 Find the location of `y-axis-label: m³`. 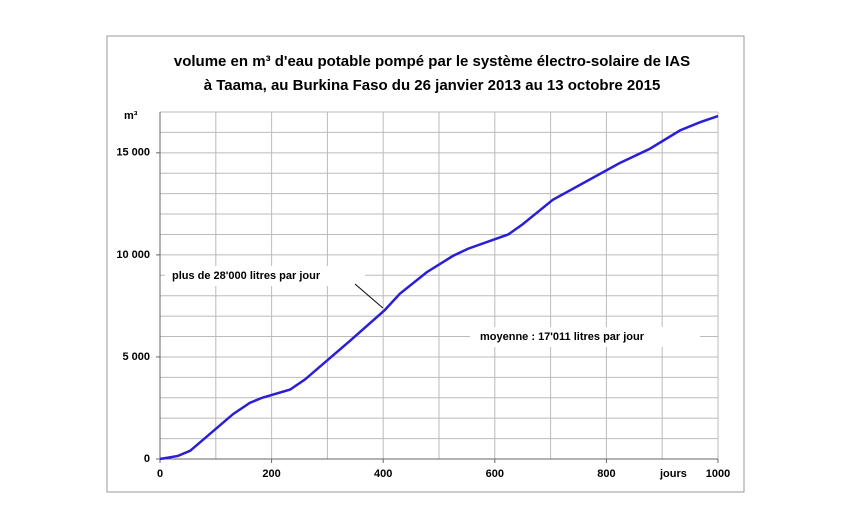

y-axis-label: m³ is located at coordinates (131, 116).